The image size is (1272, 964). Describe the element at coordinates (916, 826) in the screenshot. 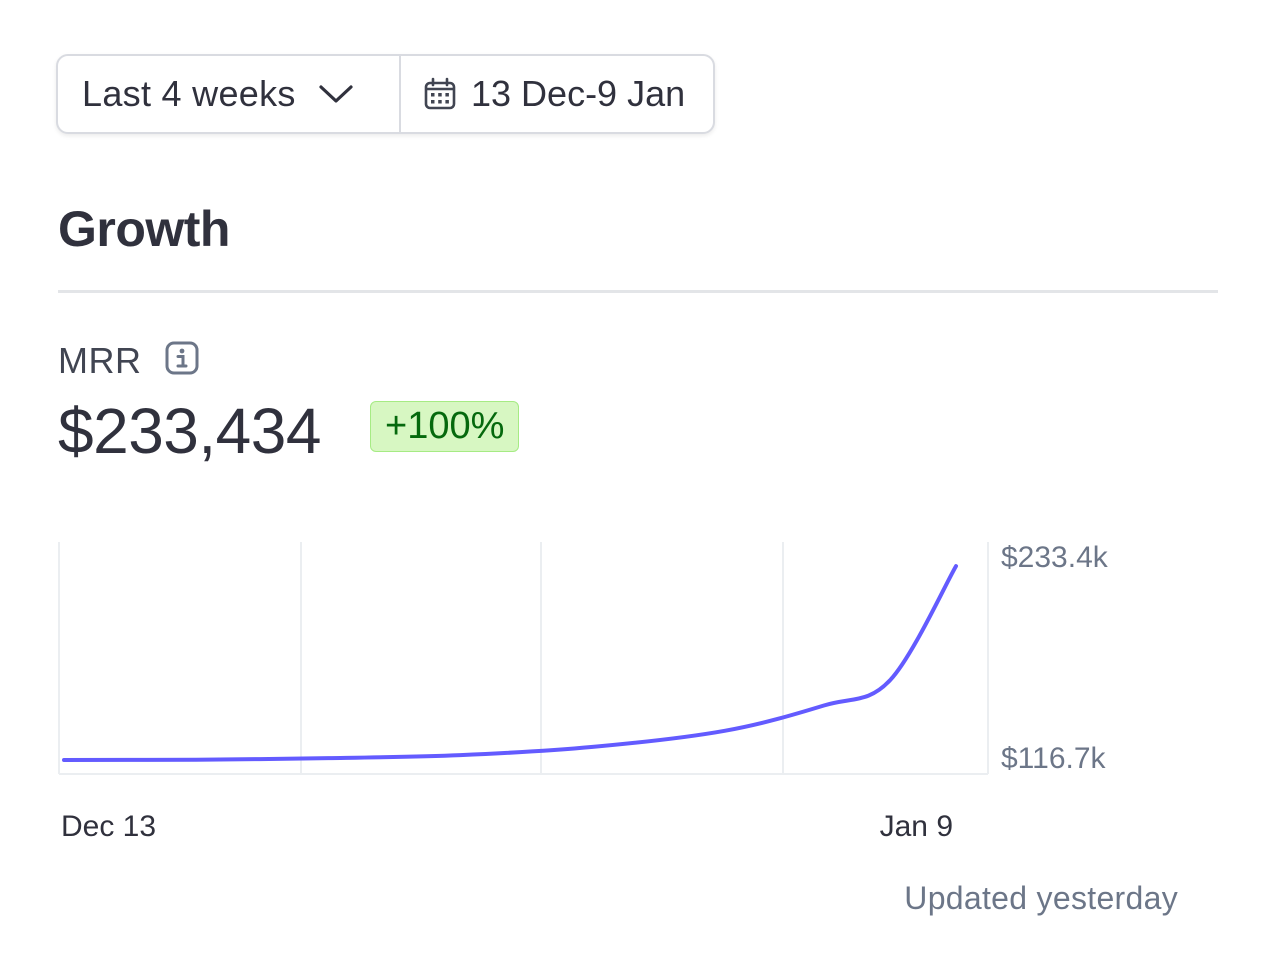

I see `x-tick-label: Jan 9` at that location.